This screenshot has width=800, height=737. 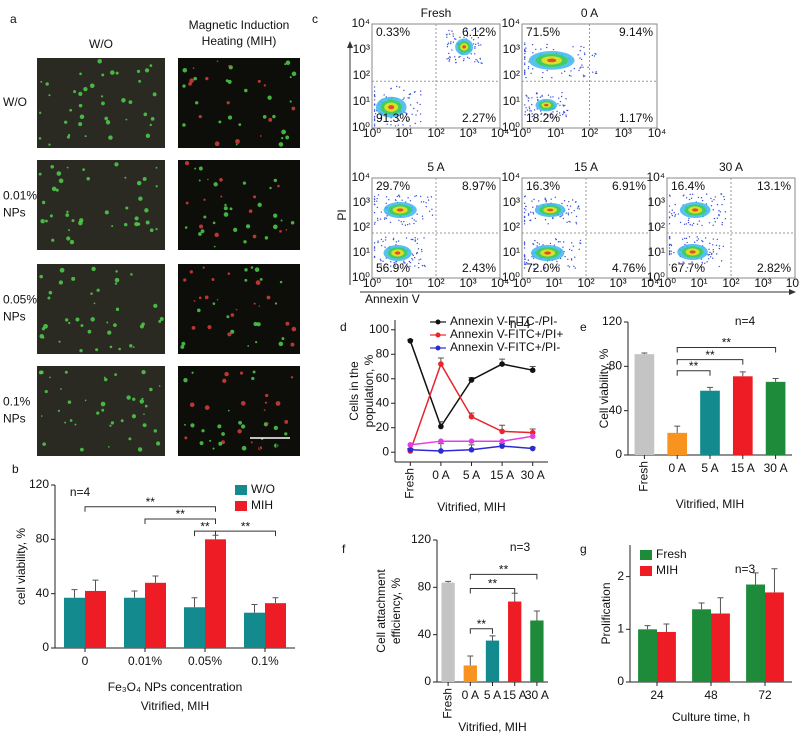 What do you see at coordinates (657, 695) in the screenshot?
I see `x-tick-label: 24` at bounding box center [657, 695].